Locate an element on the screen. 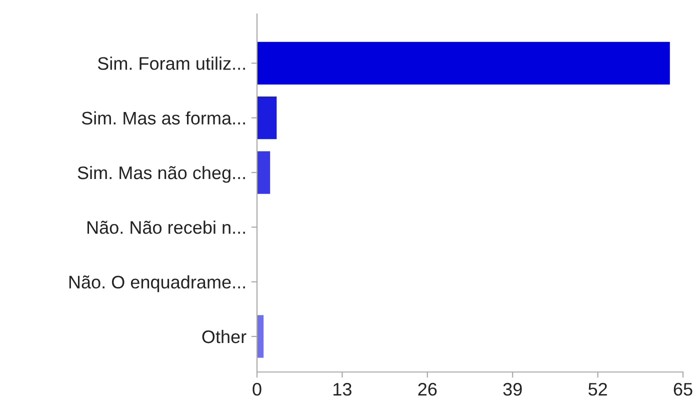 The width and height of the screenshot is (699, 407). x-tick-label: 39 is located at coordinates (512, 389).